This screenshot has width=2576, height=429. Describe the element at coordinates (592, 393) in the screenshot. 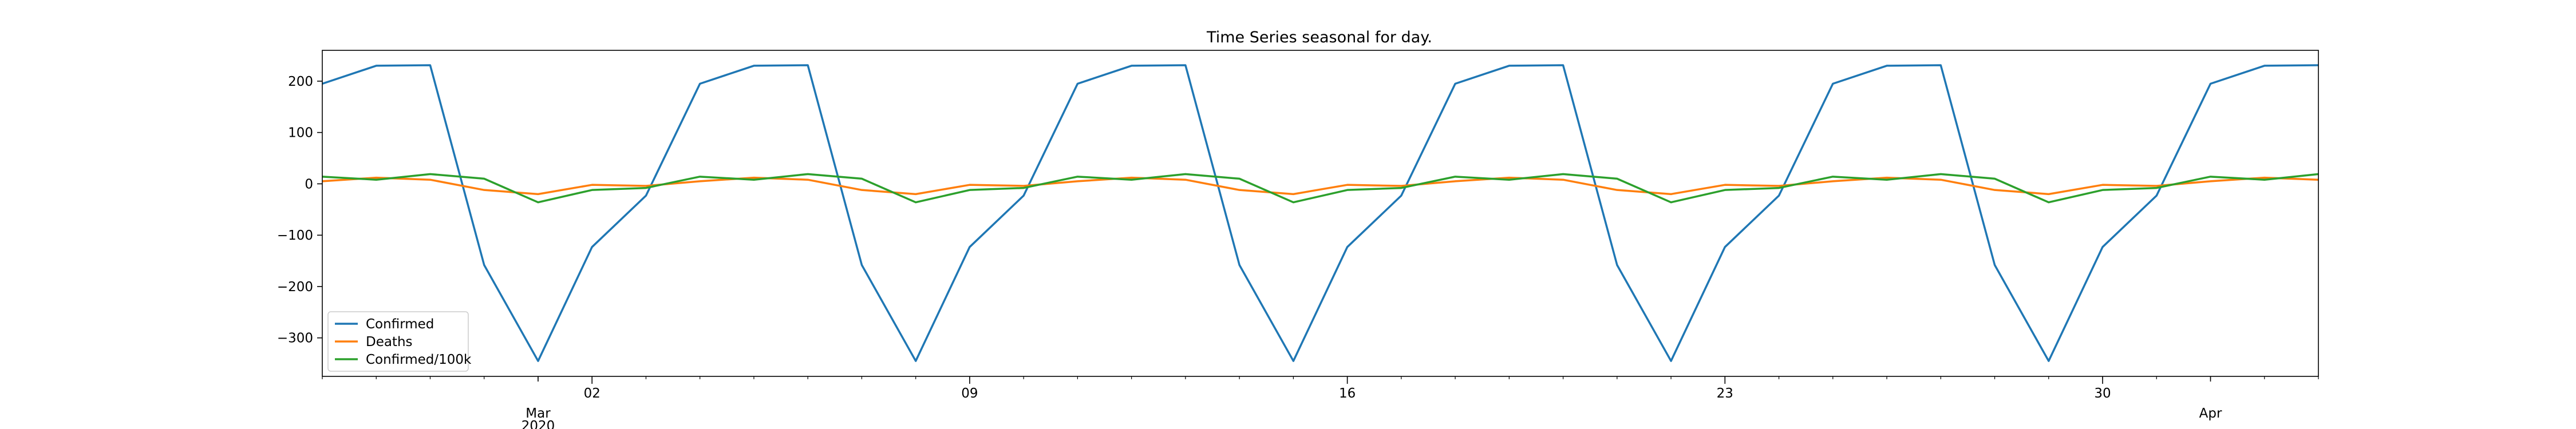

I see `x-tick-label: 02` at that location.